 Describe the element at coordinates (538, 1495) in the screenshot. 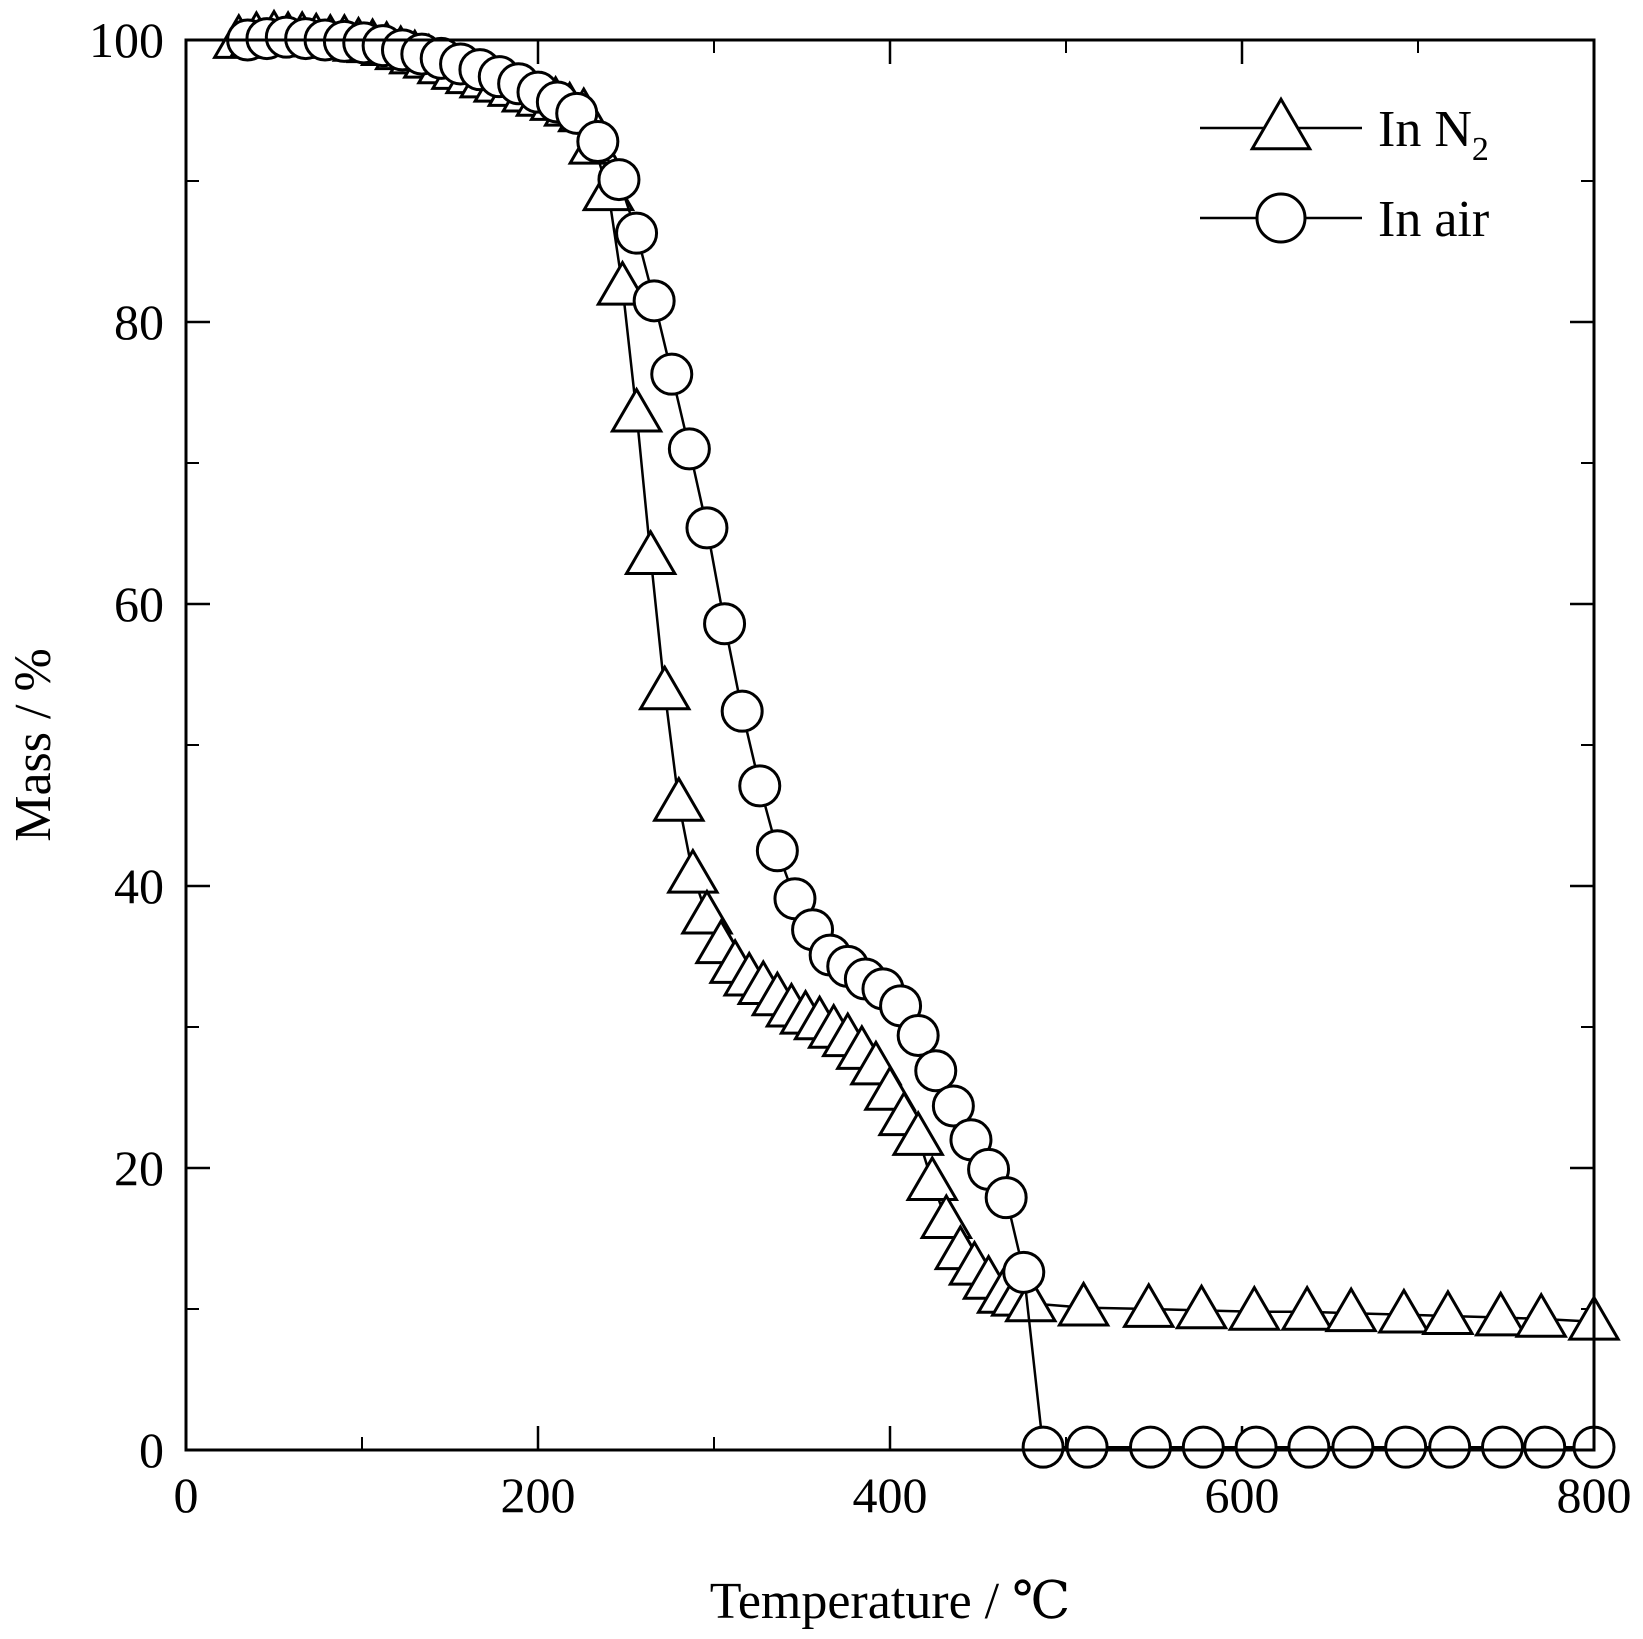

I see `x-tick-label: 200` at that location.